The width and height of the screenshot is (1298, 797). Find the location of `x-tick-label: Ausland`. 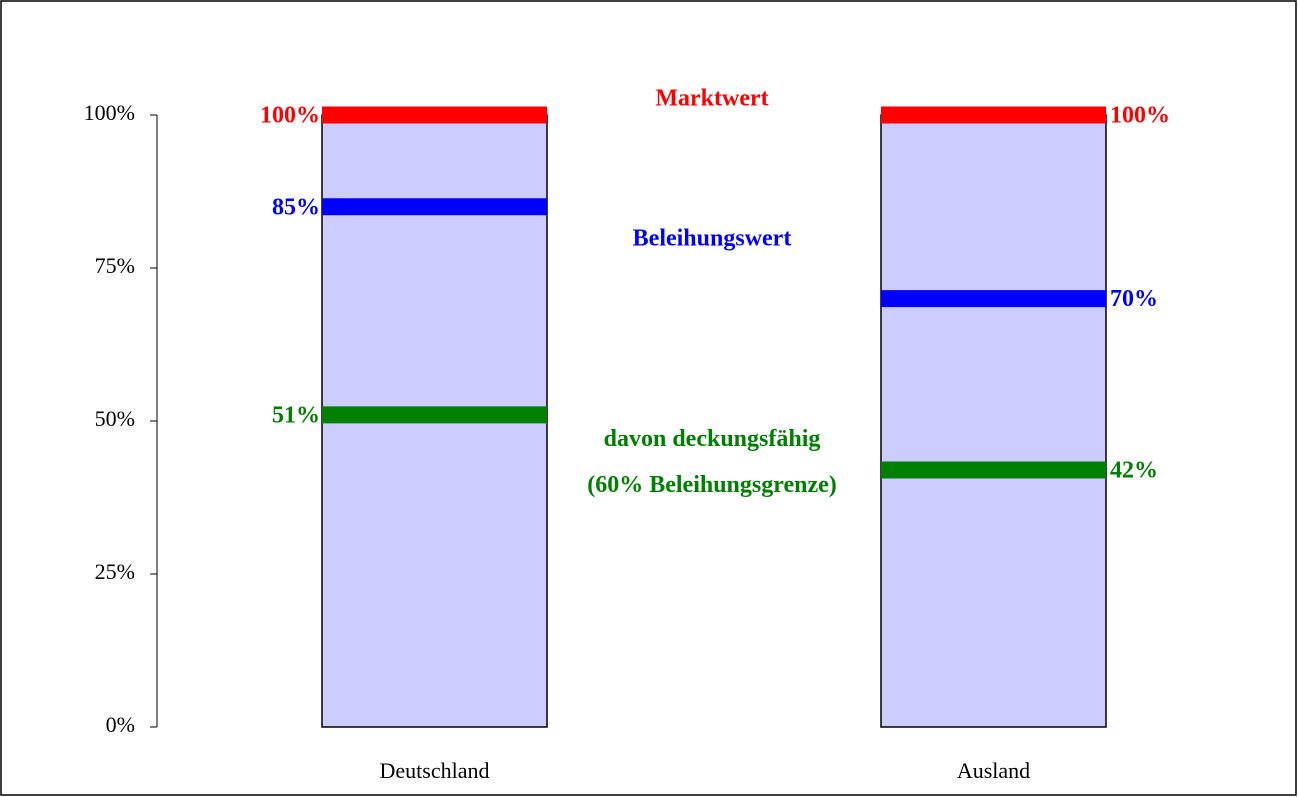

x-tick-label: Ausland is located at coordinates (993, 770).